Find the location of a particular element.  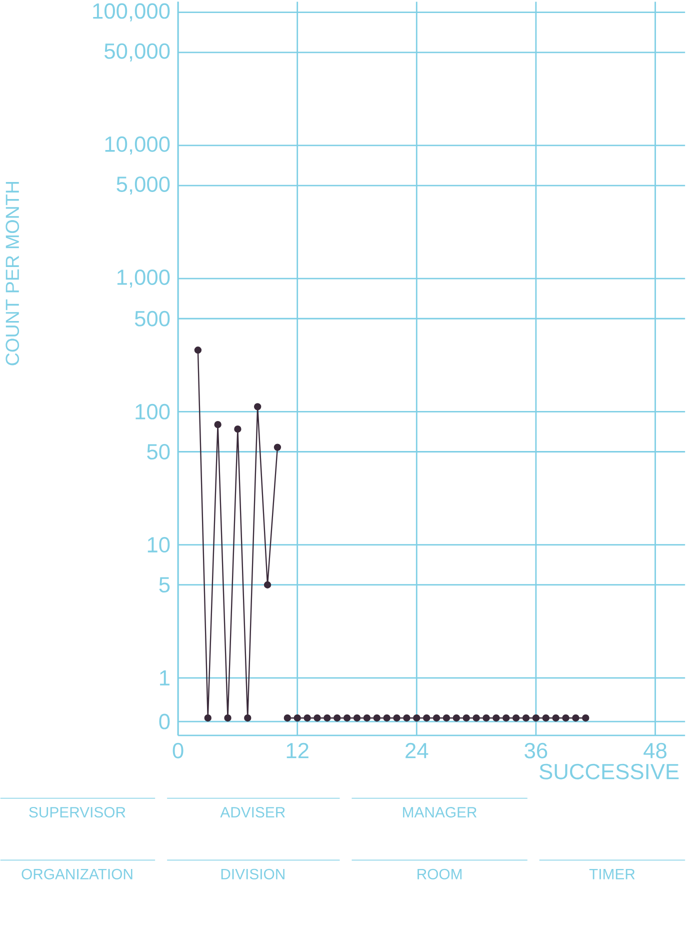

x-tick-label: 12 is located at coordinates (297, 750).